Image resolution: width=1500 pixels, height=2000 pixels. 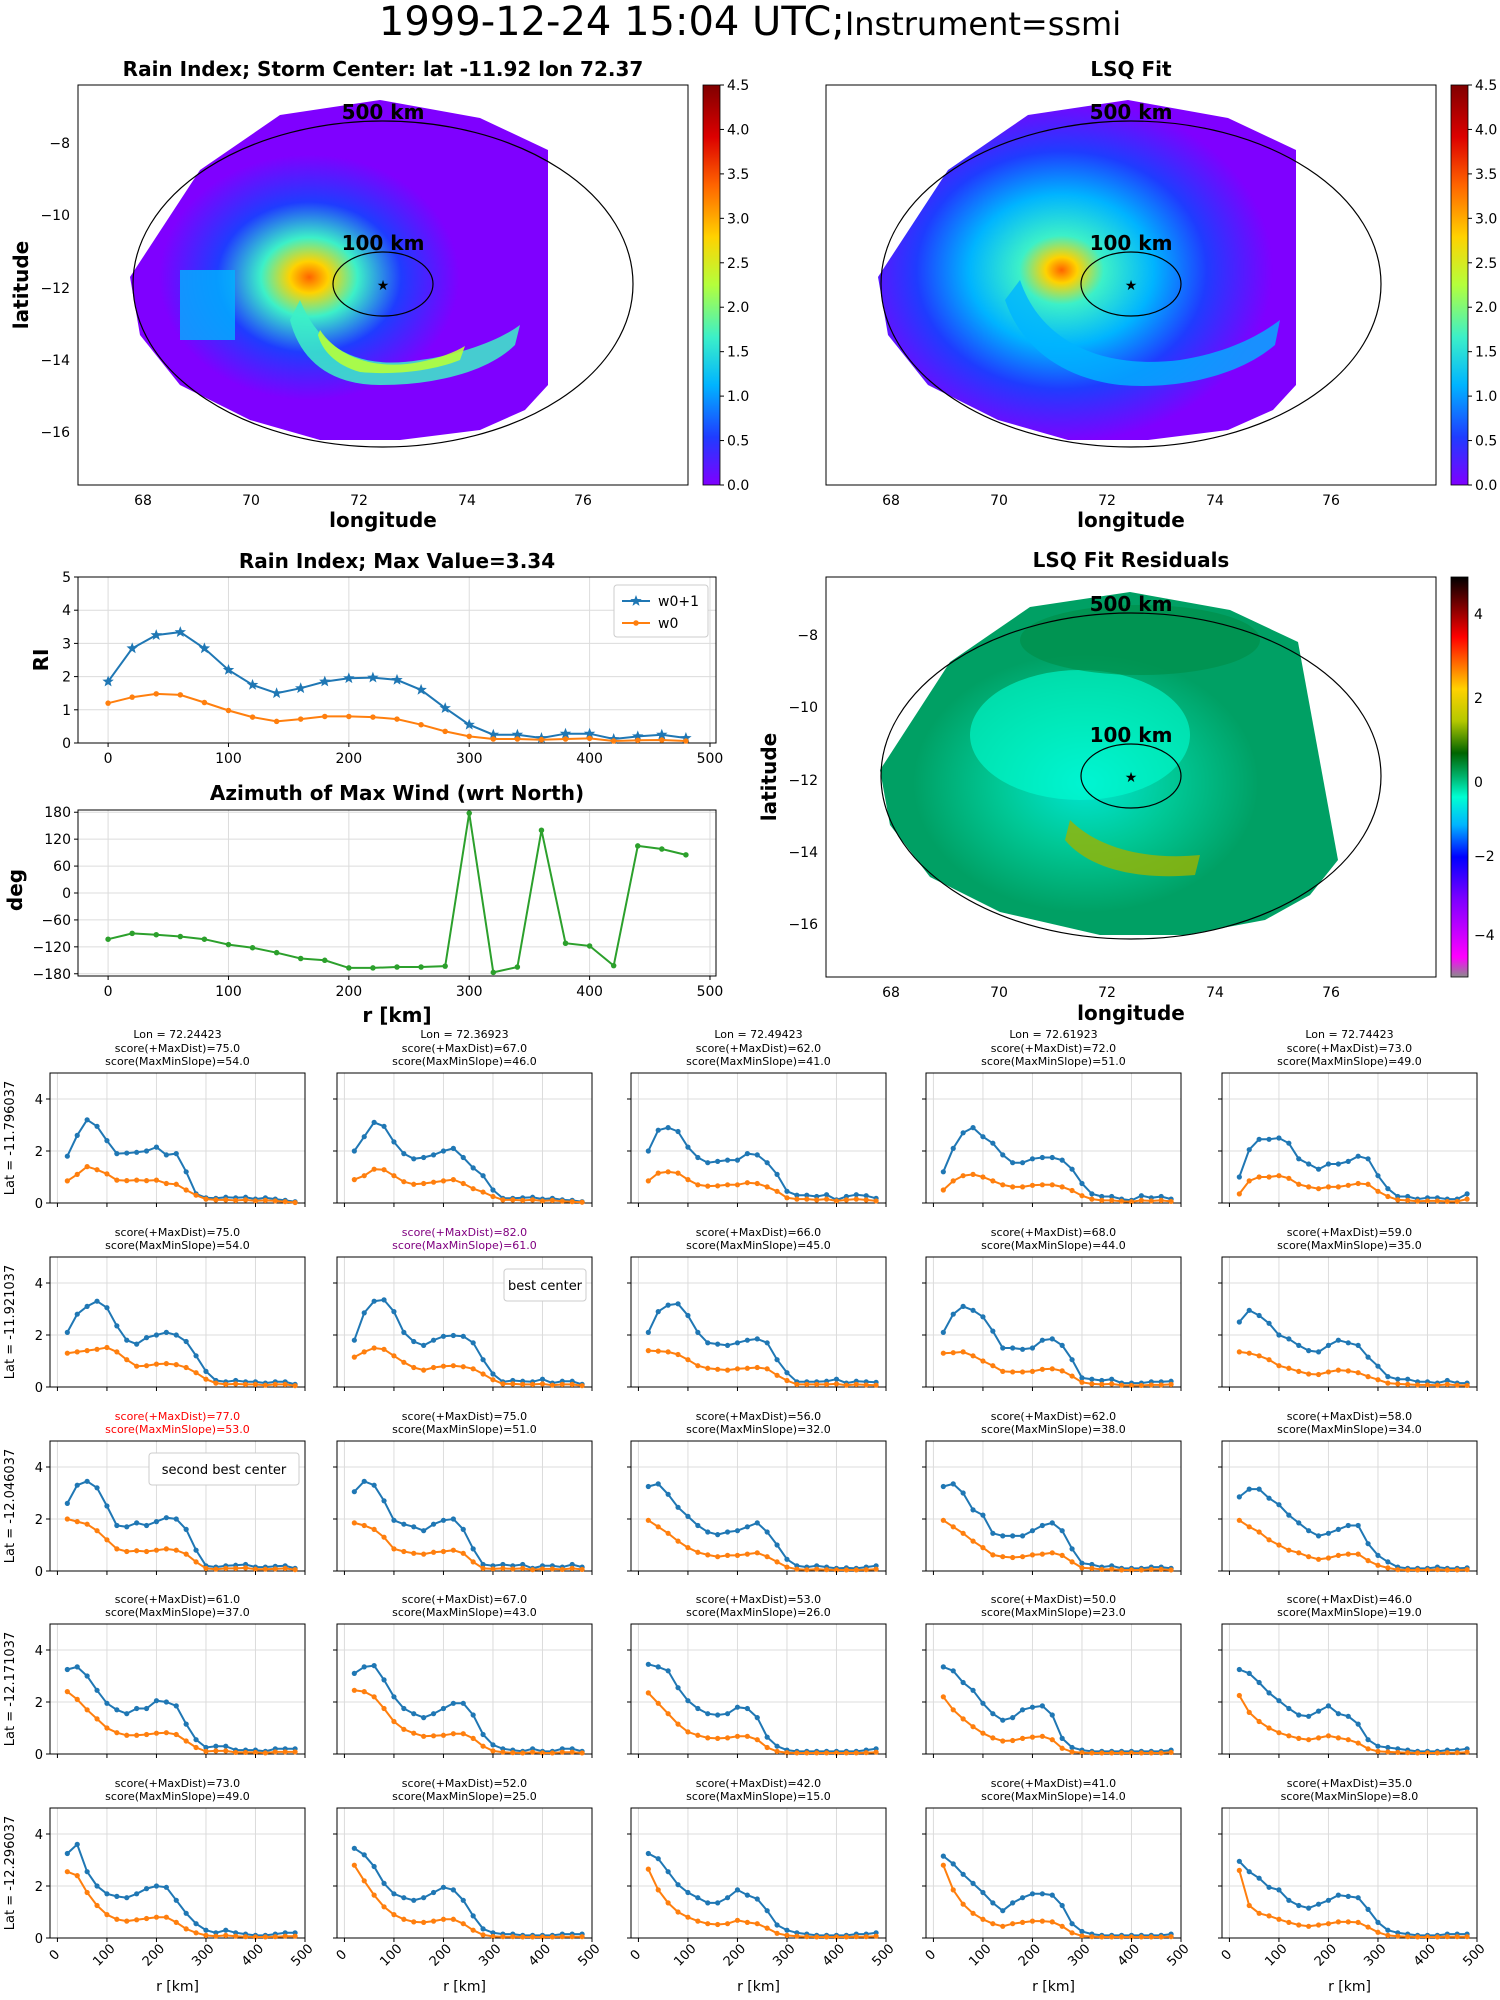 I want to click on panel-x-tick-label: 200, so click(x=1326, y=1955).